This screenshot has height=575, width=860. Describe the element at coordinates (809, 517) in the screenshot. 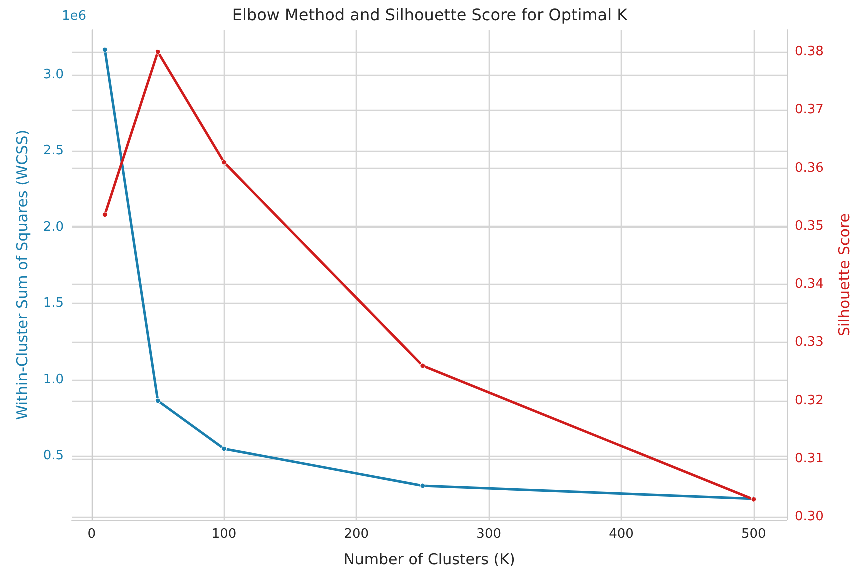

I see `y2-tick-label: 0.30` at that location.